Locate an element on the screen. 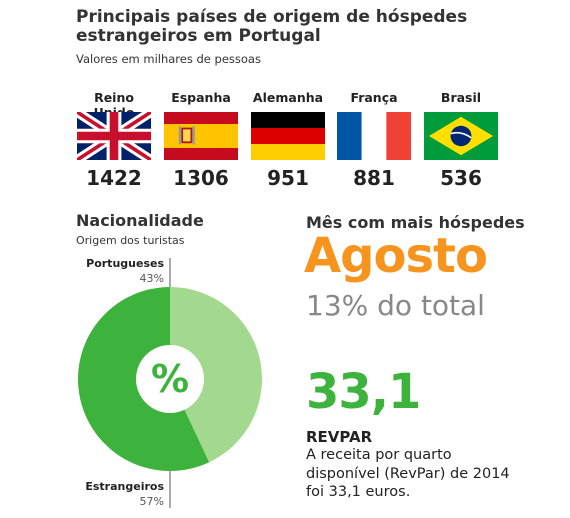  peak-month-share: 13% do total is located at coordinates (395, 305).